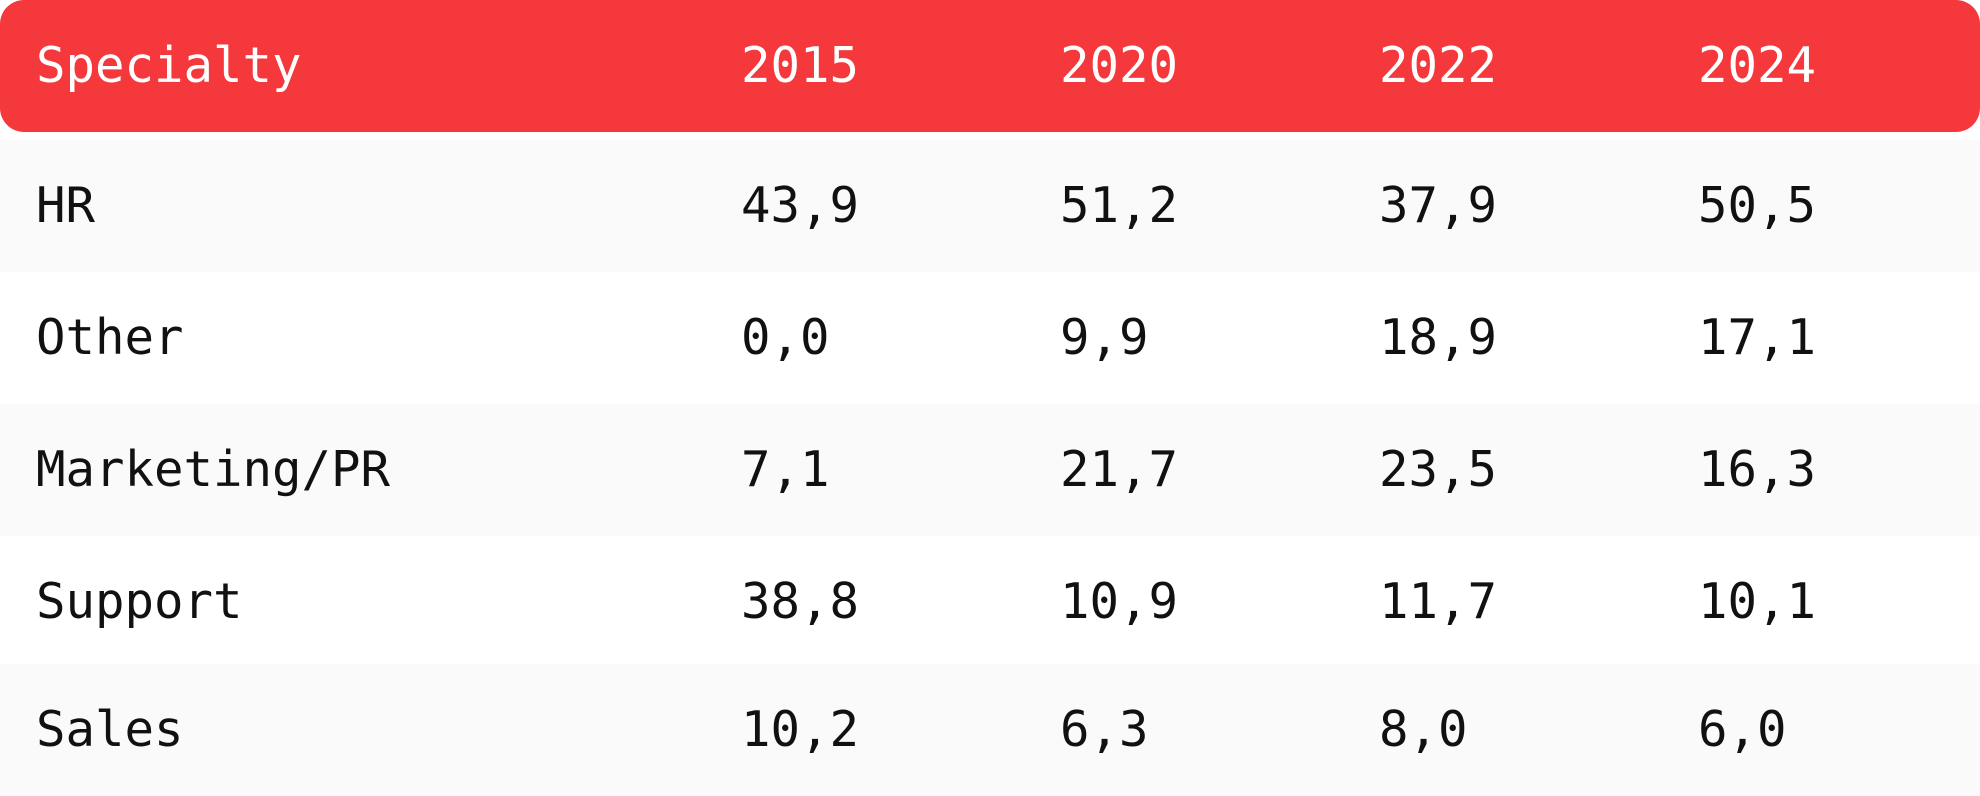 This screenshot has width=1980, height=796. I want to click on column-header-2020: 2020, so click(1119, 65).